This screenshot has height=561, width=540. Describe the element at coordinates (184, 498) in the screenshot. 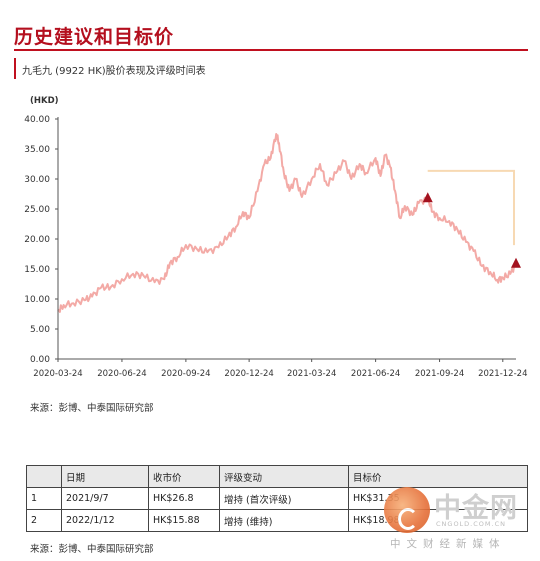

I see `table-cell: HK$26.8` at that location.